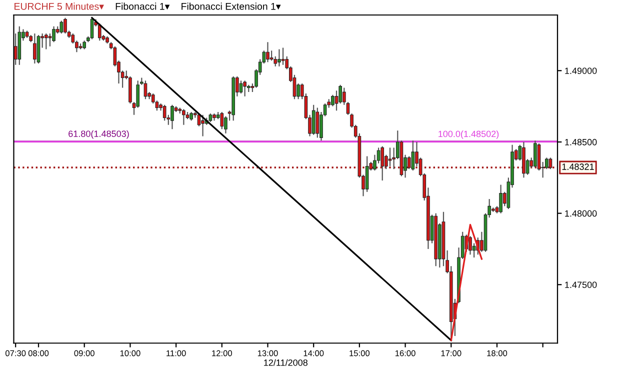  Describe the element at coordinates (176, 353) in the screenshot. I see `x-tick-label: 11:00` at that location.